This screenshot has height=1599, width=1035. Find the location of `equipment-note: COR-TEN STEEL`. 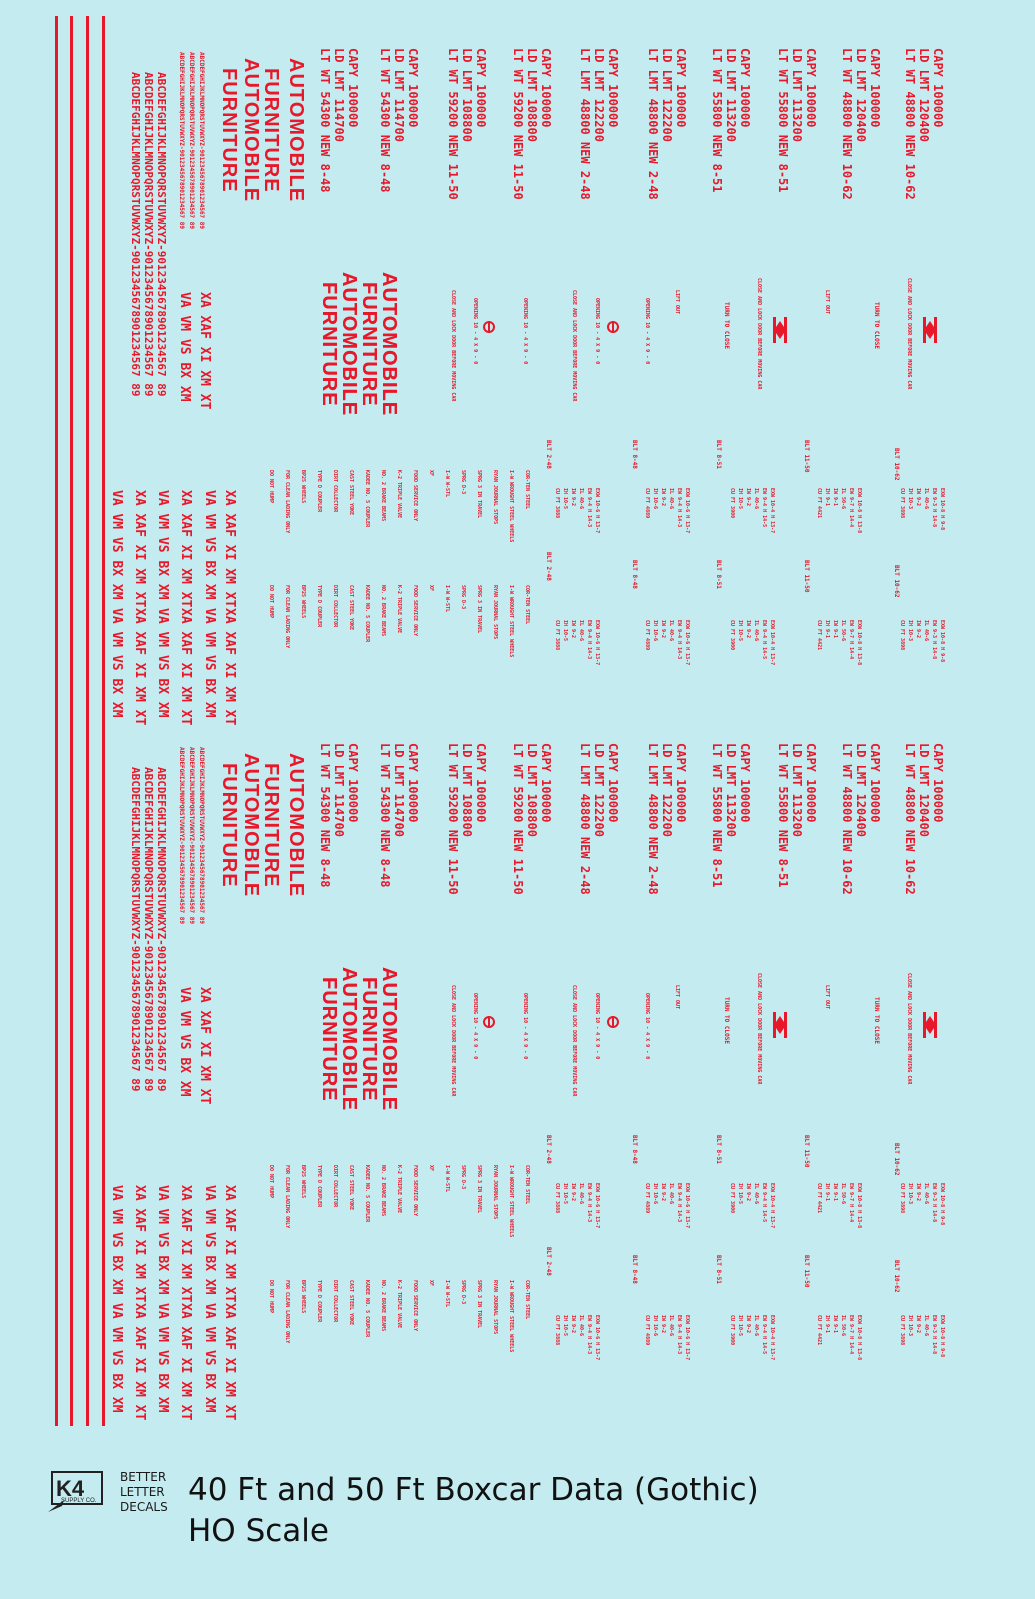

equipment-note: COR-TEN STEEL is located at coordinates (527, 605).